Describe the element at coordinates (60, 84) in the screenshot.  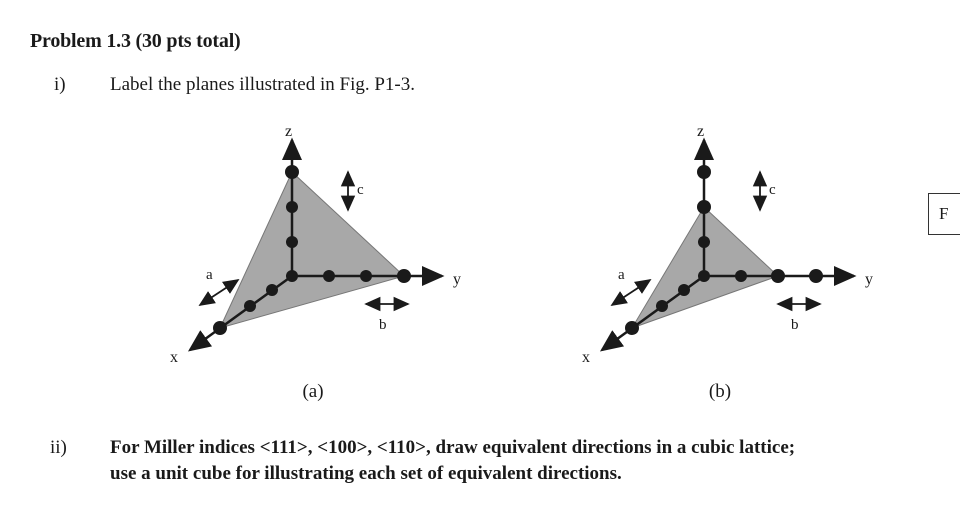
I see `part-i-number: i)` at that location.